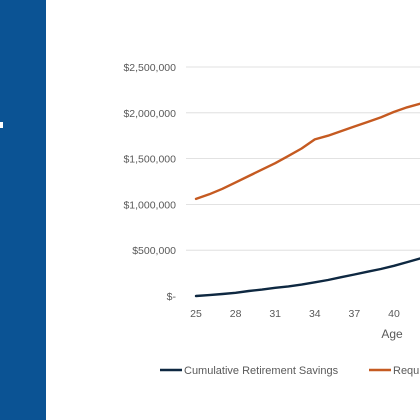 This screenshot has height=420, width=420. Describe the element at coordinates (236, 314) in the screenshot. I see `x-tick-label: 28` at that location.